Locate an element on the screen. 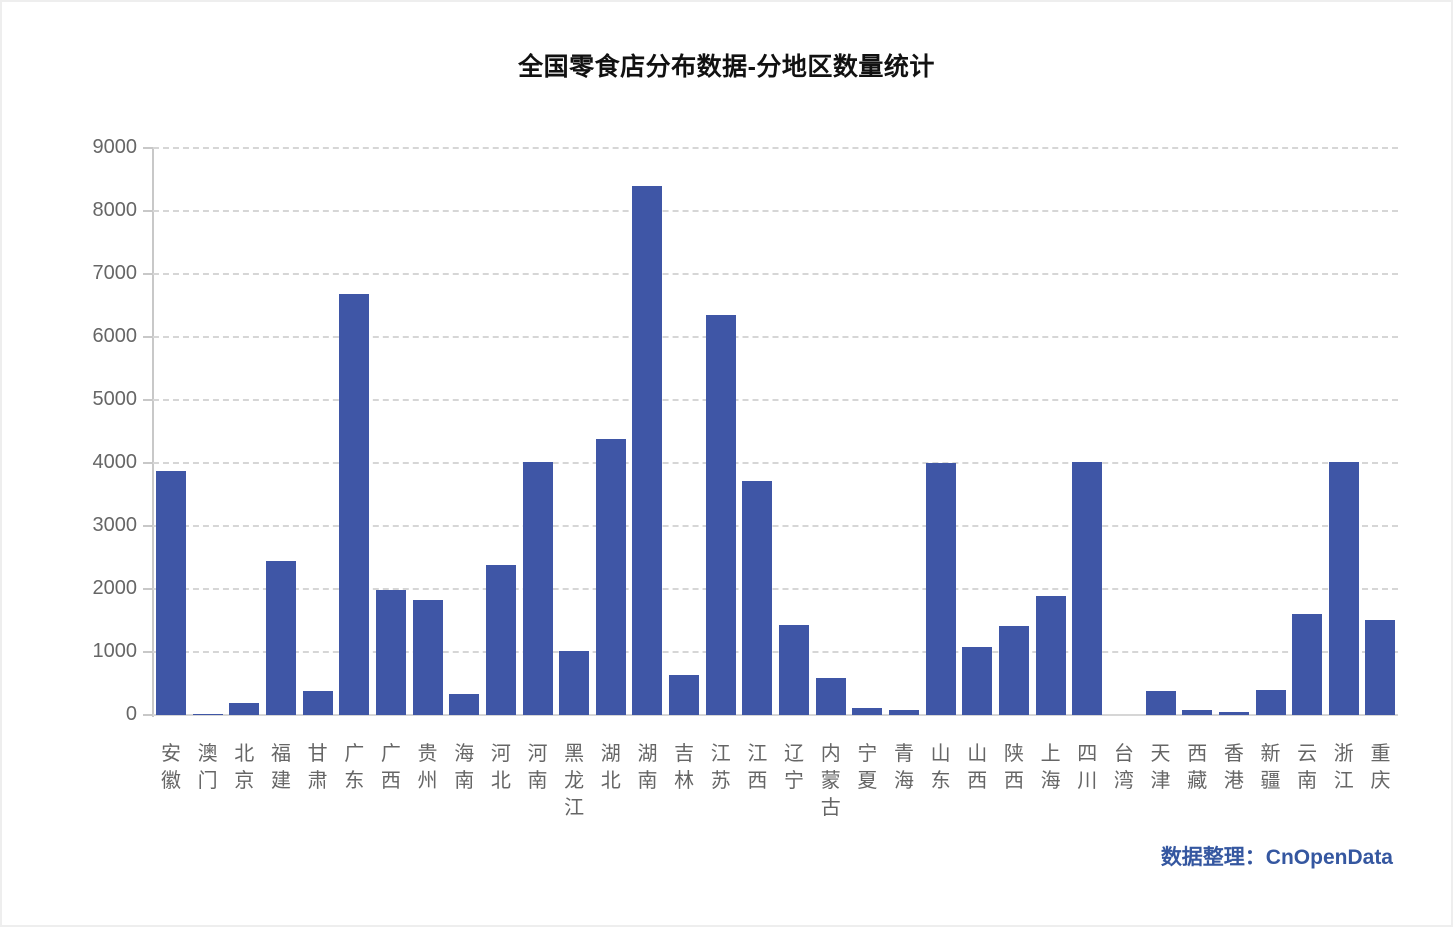 This screenshot has height=927, width=1453. bar-香港 is located at coordinates (1233, 713).